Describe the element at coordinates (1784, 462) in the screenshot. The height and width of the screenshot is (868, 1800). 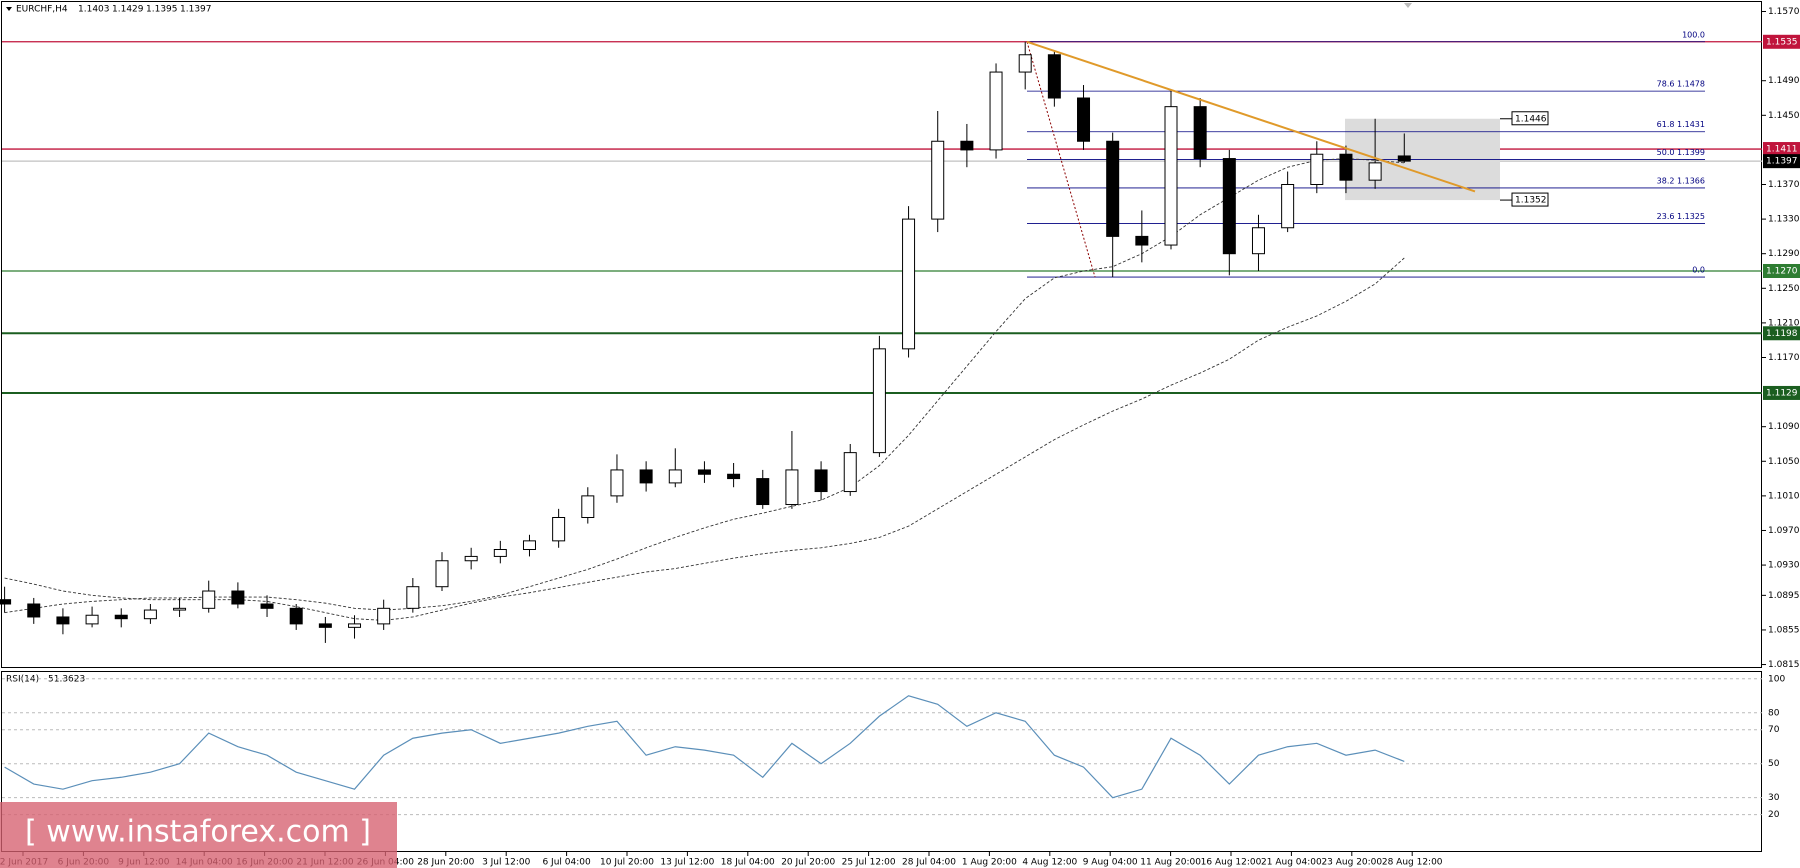
I see `y-tick-label: 1.1050` at that location.